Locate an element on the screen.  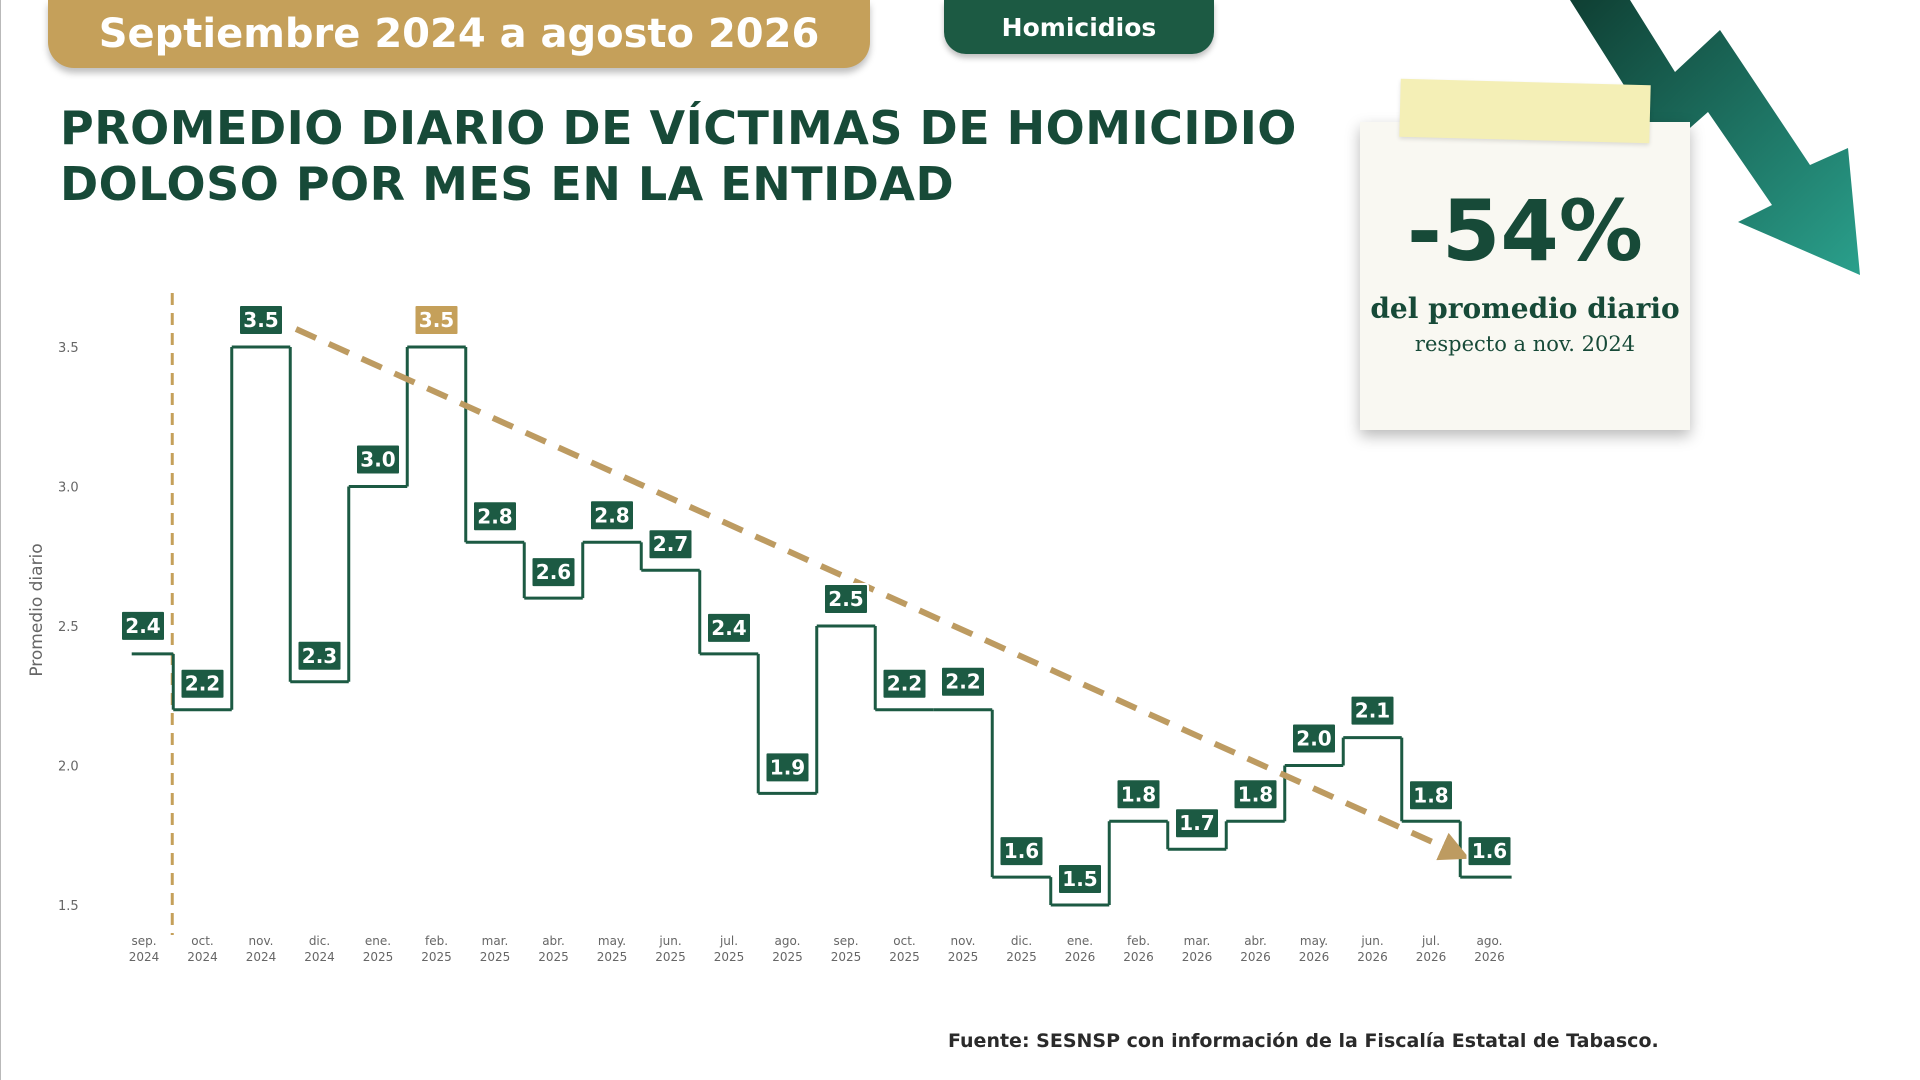
y-tick-label: 3.5 is located at coordinates (68, 348).